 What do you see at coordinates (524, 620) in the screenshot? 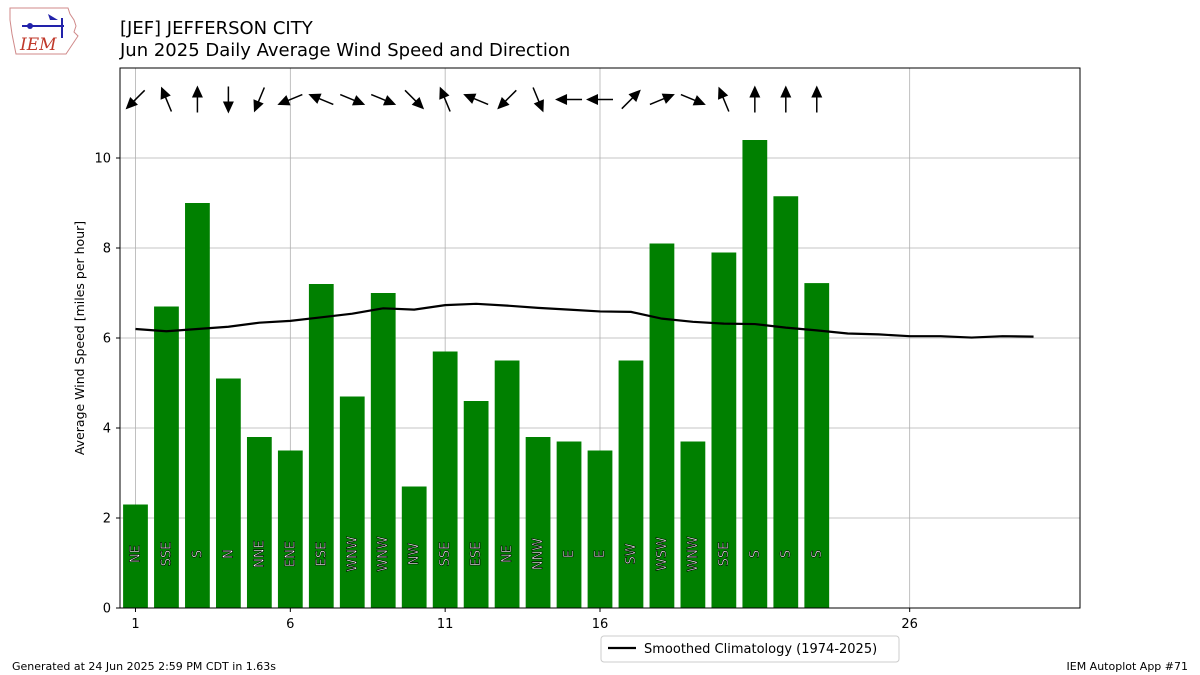
I see `x-axis-ticks: 1 6 11 16 26` at bounding box center [524, 620].